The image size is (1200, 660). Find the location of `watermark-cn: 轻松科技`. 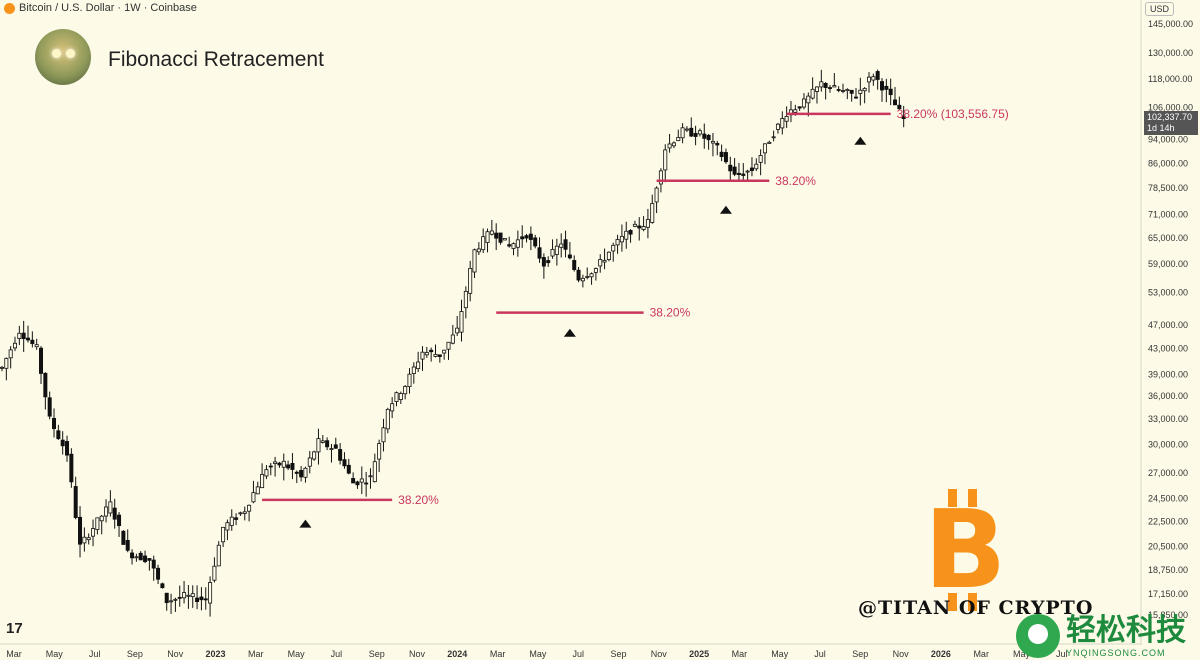

watermark-cn: 轻松科技 is located at coordinates (1126, 630).